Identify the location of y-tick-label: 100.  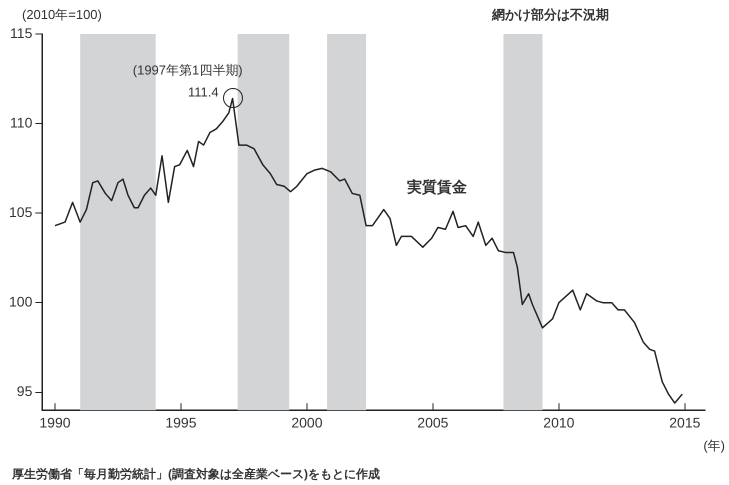
(21, 302).